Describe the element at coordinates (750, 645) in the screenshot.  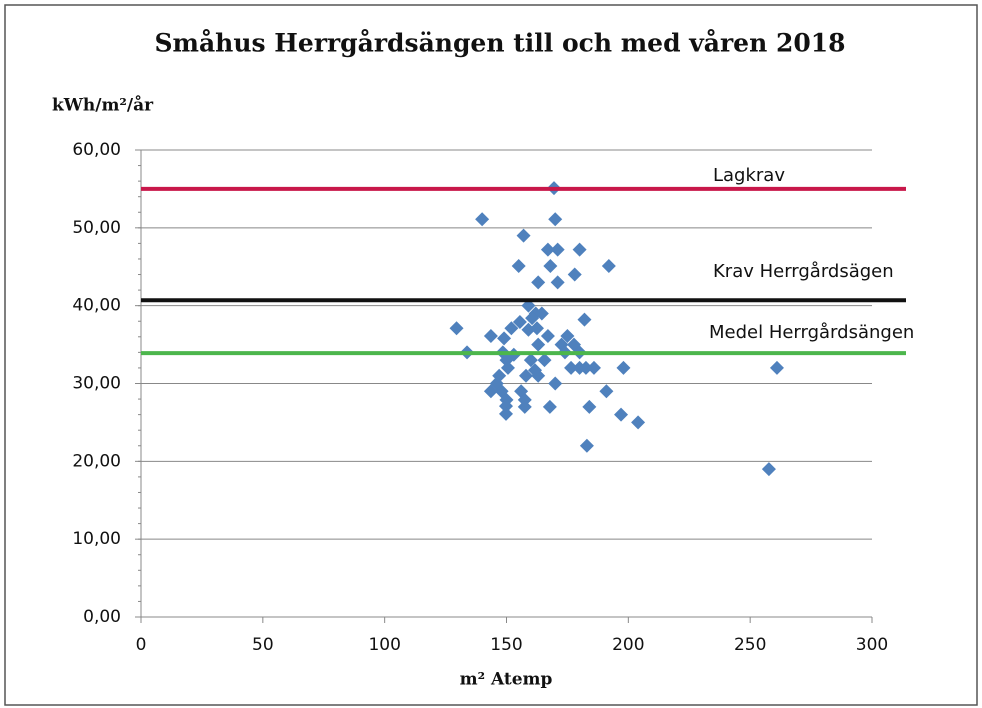
I see `x-tick-label: 250` at that location.